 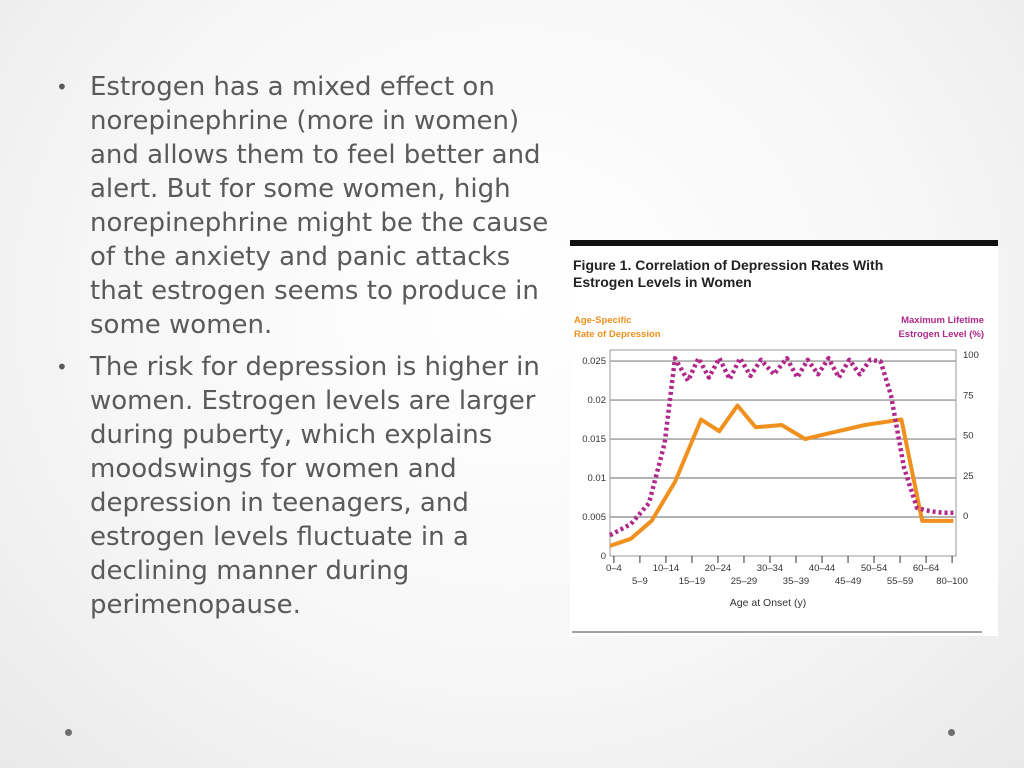 What do you see at coordinates (781, 476) in the screenshot?
I see `depression-series-line` at bounding box center [781, 476].